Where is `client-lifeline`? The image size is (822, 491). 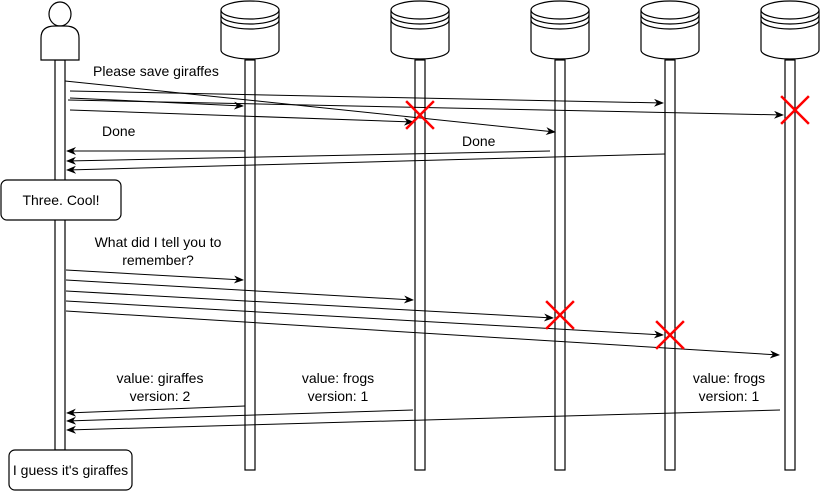
client-lifeline is located at coordinates (60, 255).